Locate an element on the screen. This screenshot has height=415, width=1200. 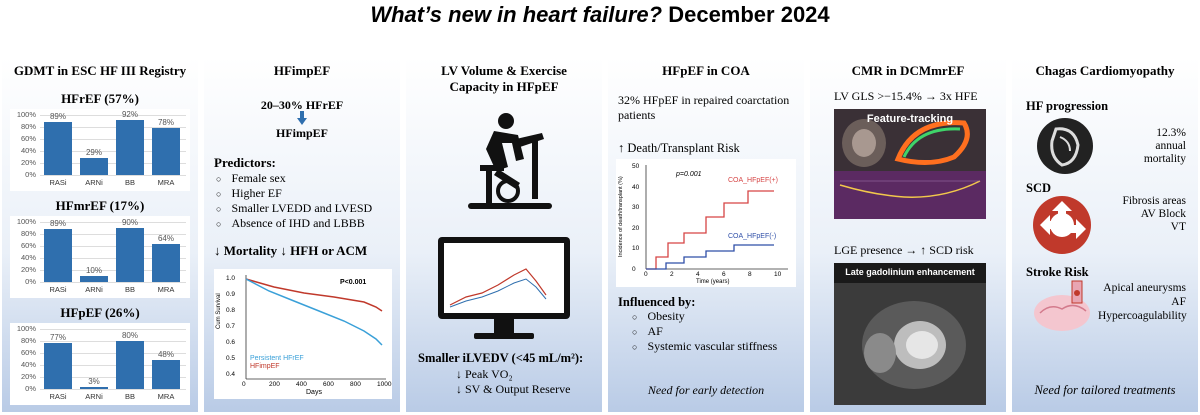
early-detection: Need for early detection is located at coordinates (706, 390).